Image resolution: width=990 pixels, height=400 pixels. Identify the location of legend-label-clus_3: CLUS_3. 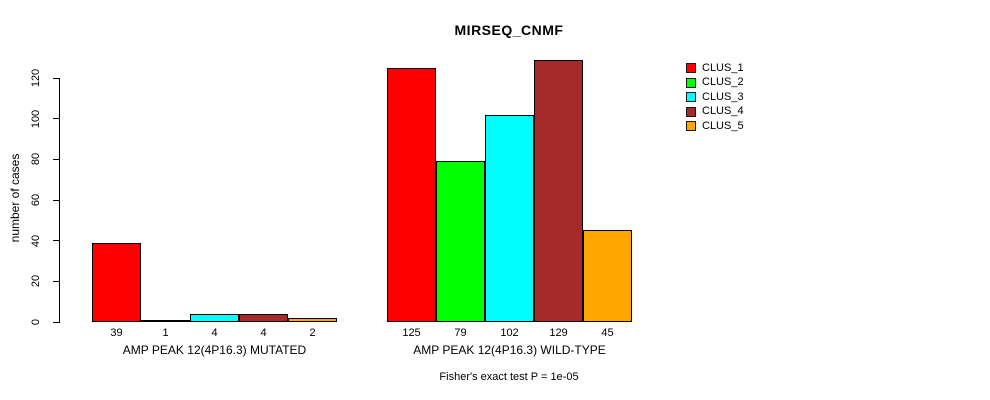
(723, 96).